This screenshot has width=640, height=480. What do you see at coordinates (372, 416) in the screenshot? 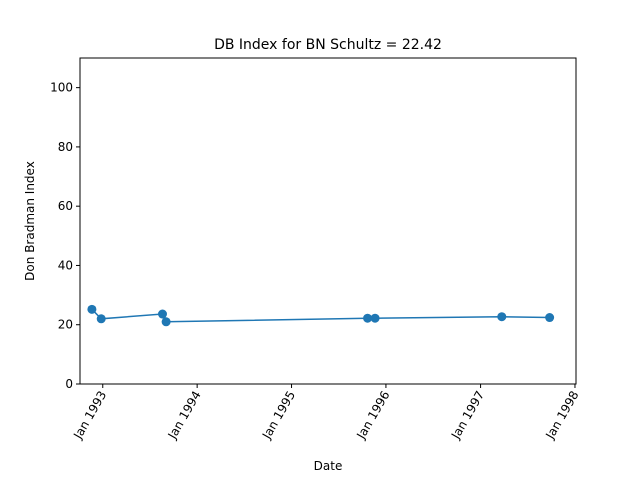
I see `x-tick-label: Jan 1996` at bounding box center [372, 416].